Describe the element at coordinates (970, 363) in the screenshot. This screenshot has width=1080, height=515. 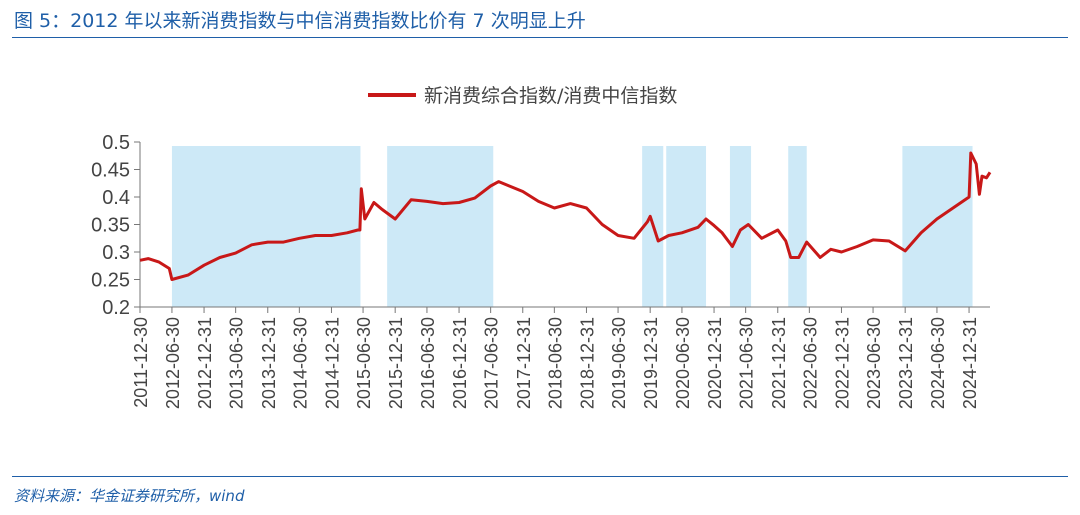
I see `x-tick-label: 2024-12-31` at that location.